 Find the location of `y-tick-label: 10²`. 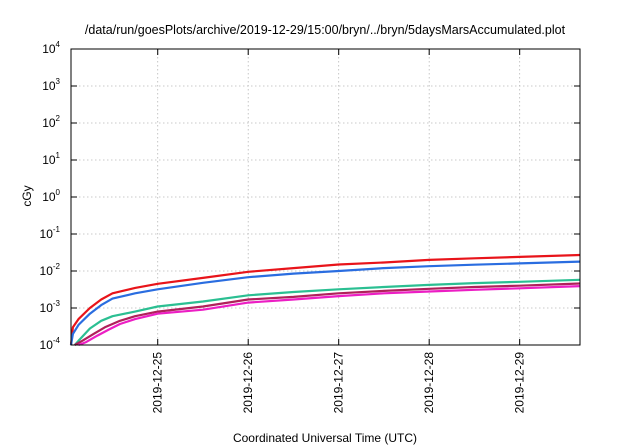

y-tick-label: 10² is located at coordinates (51, 122).